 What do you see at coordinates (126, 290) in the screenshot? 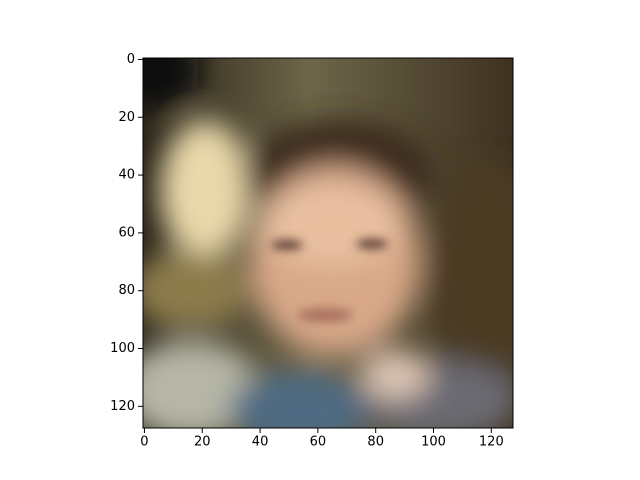
I see `y-tick-label: 80` at bounding box center [126, 290].